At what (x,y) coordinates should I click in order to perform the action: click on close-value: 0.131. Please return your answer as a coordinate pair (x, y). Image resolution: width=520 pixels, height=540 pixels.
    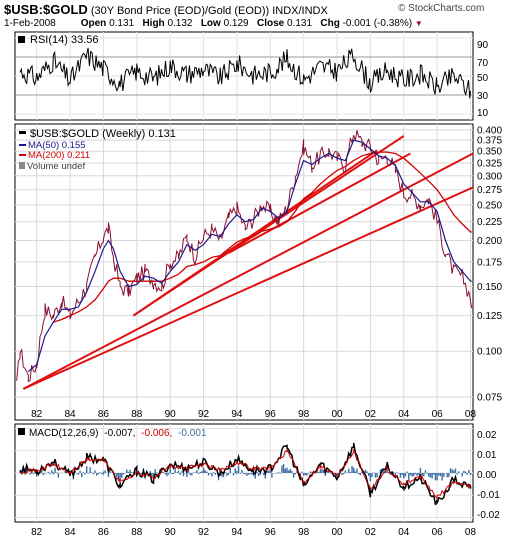
    Looking at the image, I should click on (299, 23).